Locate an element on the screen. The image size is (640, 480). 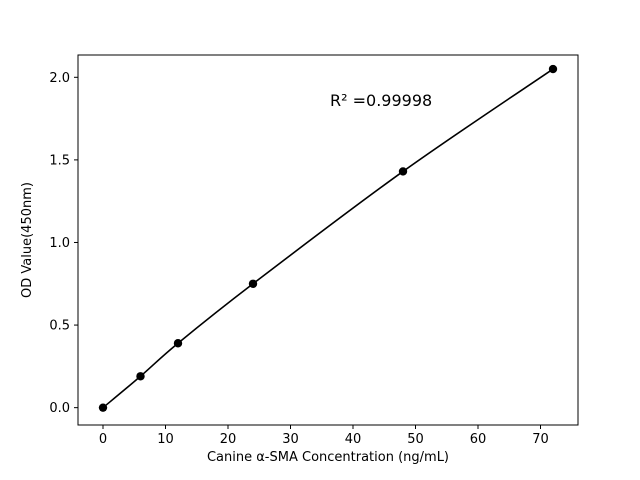
x-tick-label: 10 is located at coordinates (165, 439).